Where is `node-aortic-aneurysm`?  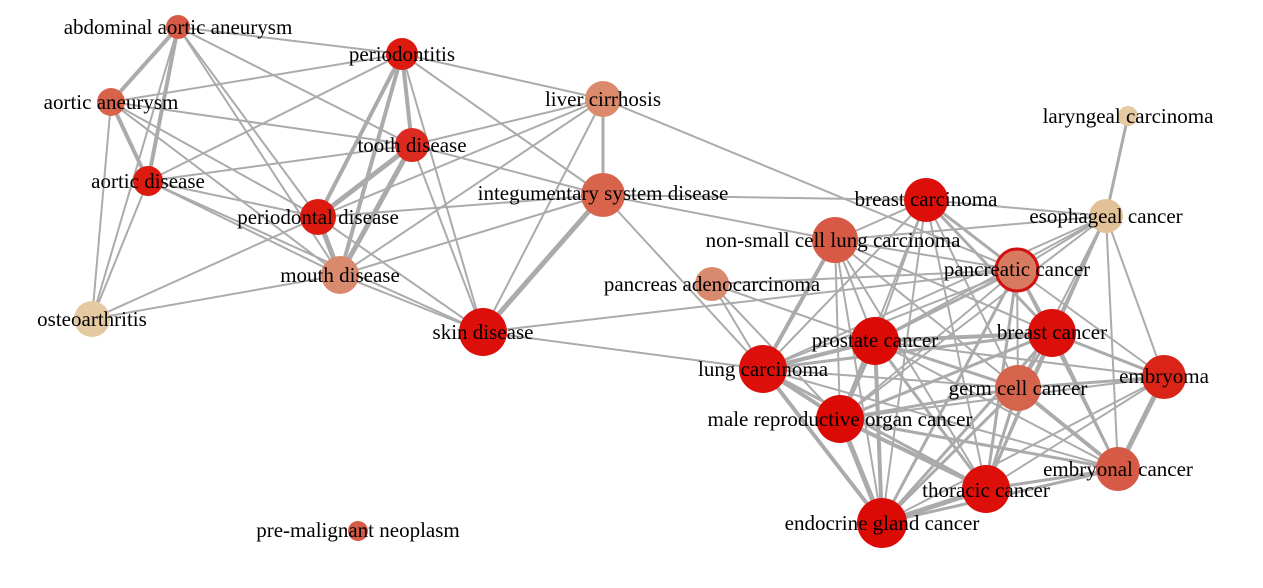
node-aortic-aneurysm is located at coordinates (111, 102).